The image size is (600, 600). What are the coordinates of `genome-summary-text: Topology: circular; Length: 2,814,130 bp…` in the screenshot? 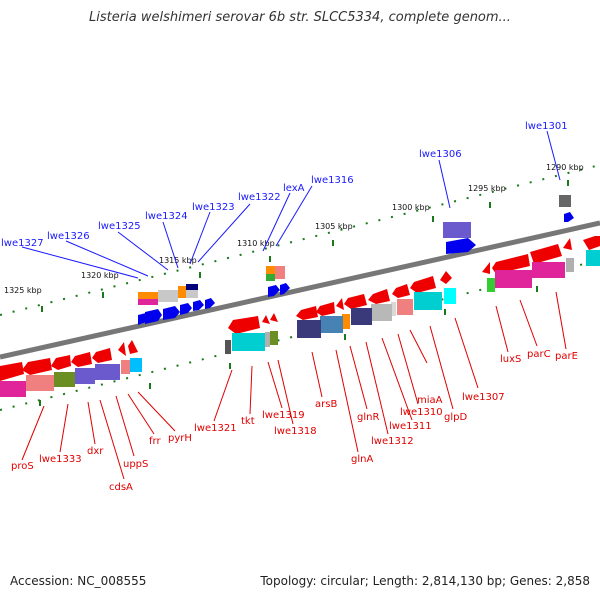 It's located at (425, 581).